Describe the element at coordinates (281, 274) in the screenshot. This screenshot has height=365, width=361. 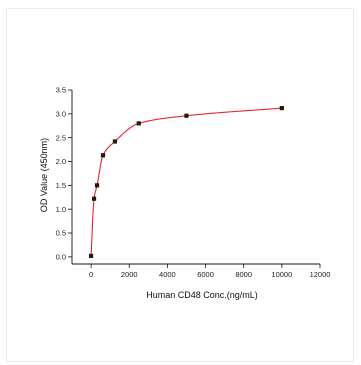
I see `x-tick-label: 10000` at that location.